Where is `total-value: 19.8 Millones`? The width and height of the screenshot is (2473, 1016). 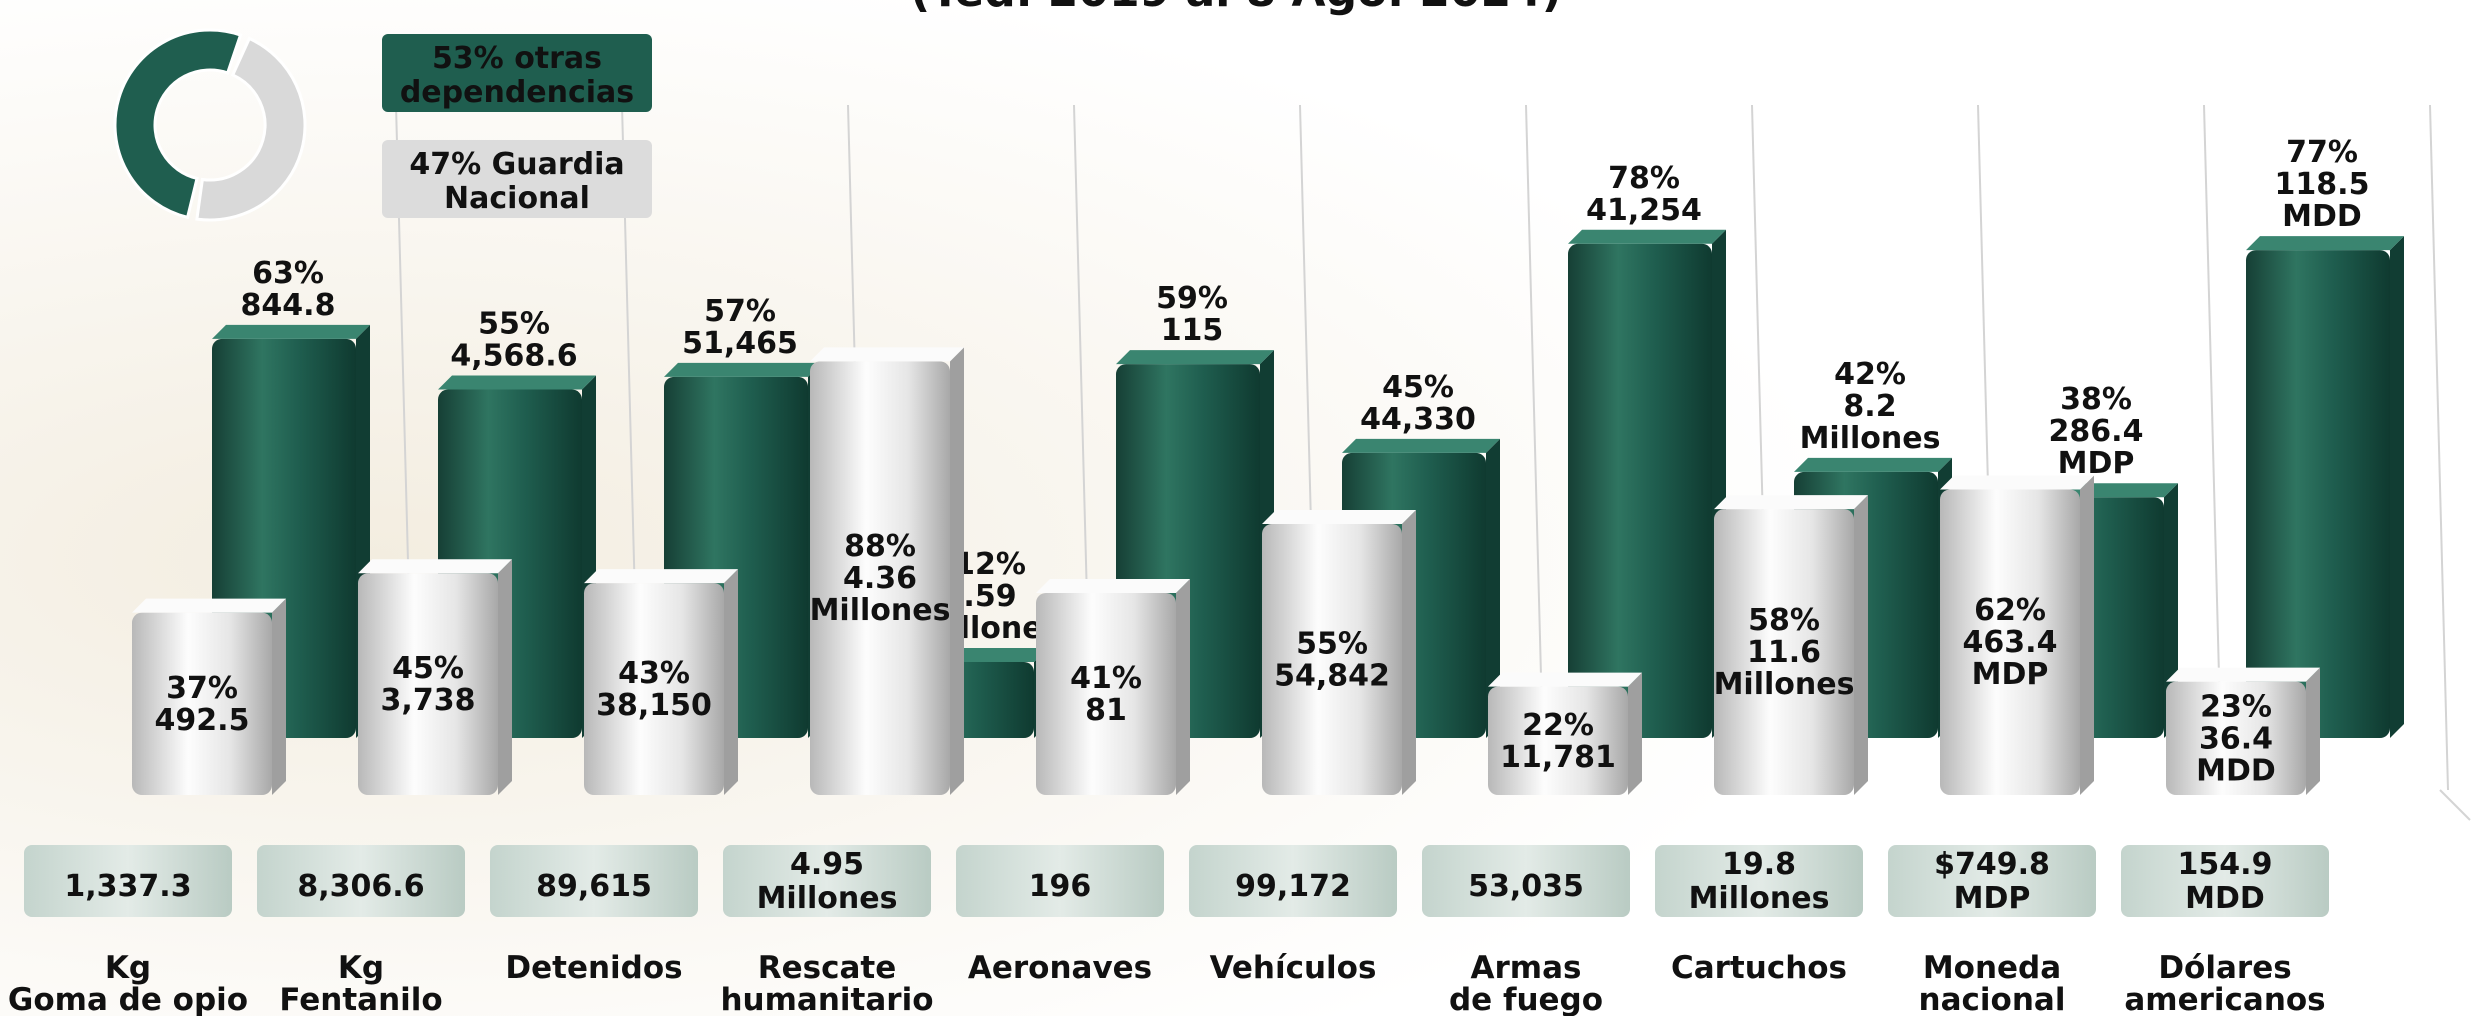
total-value: 19.8 Millones is located at coordinates (1759, 881).